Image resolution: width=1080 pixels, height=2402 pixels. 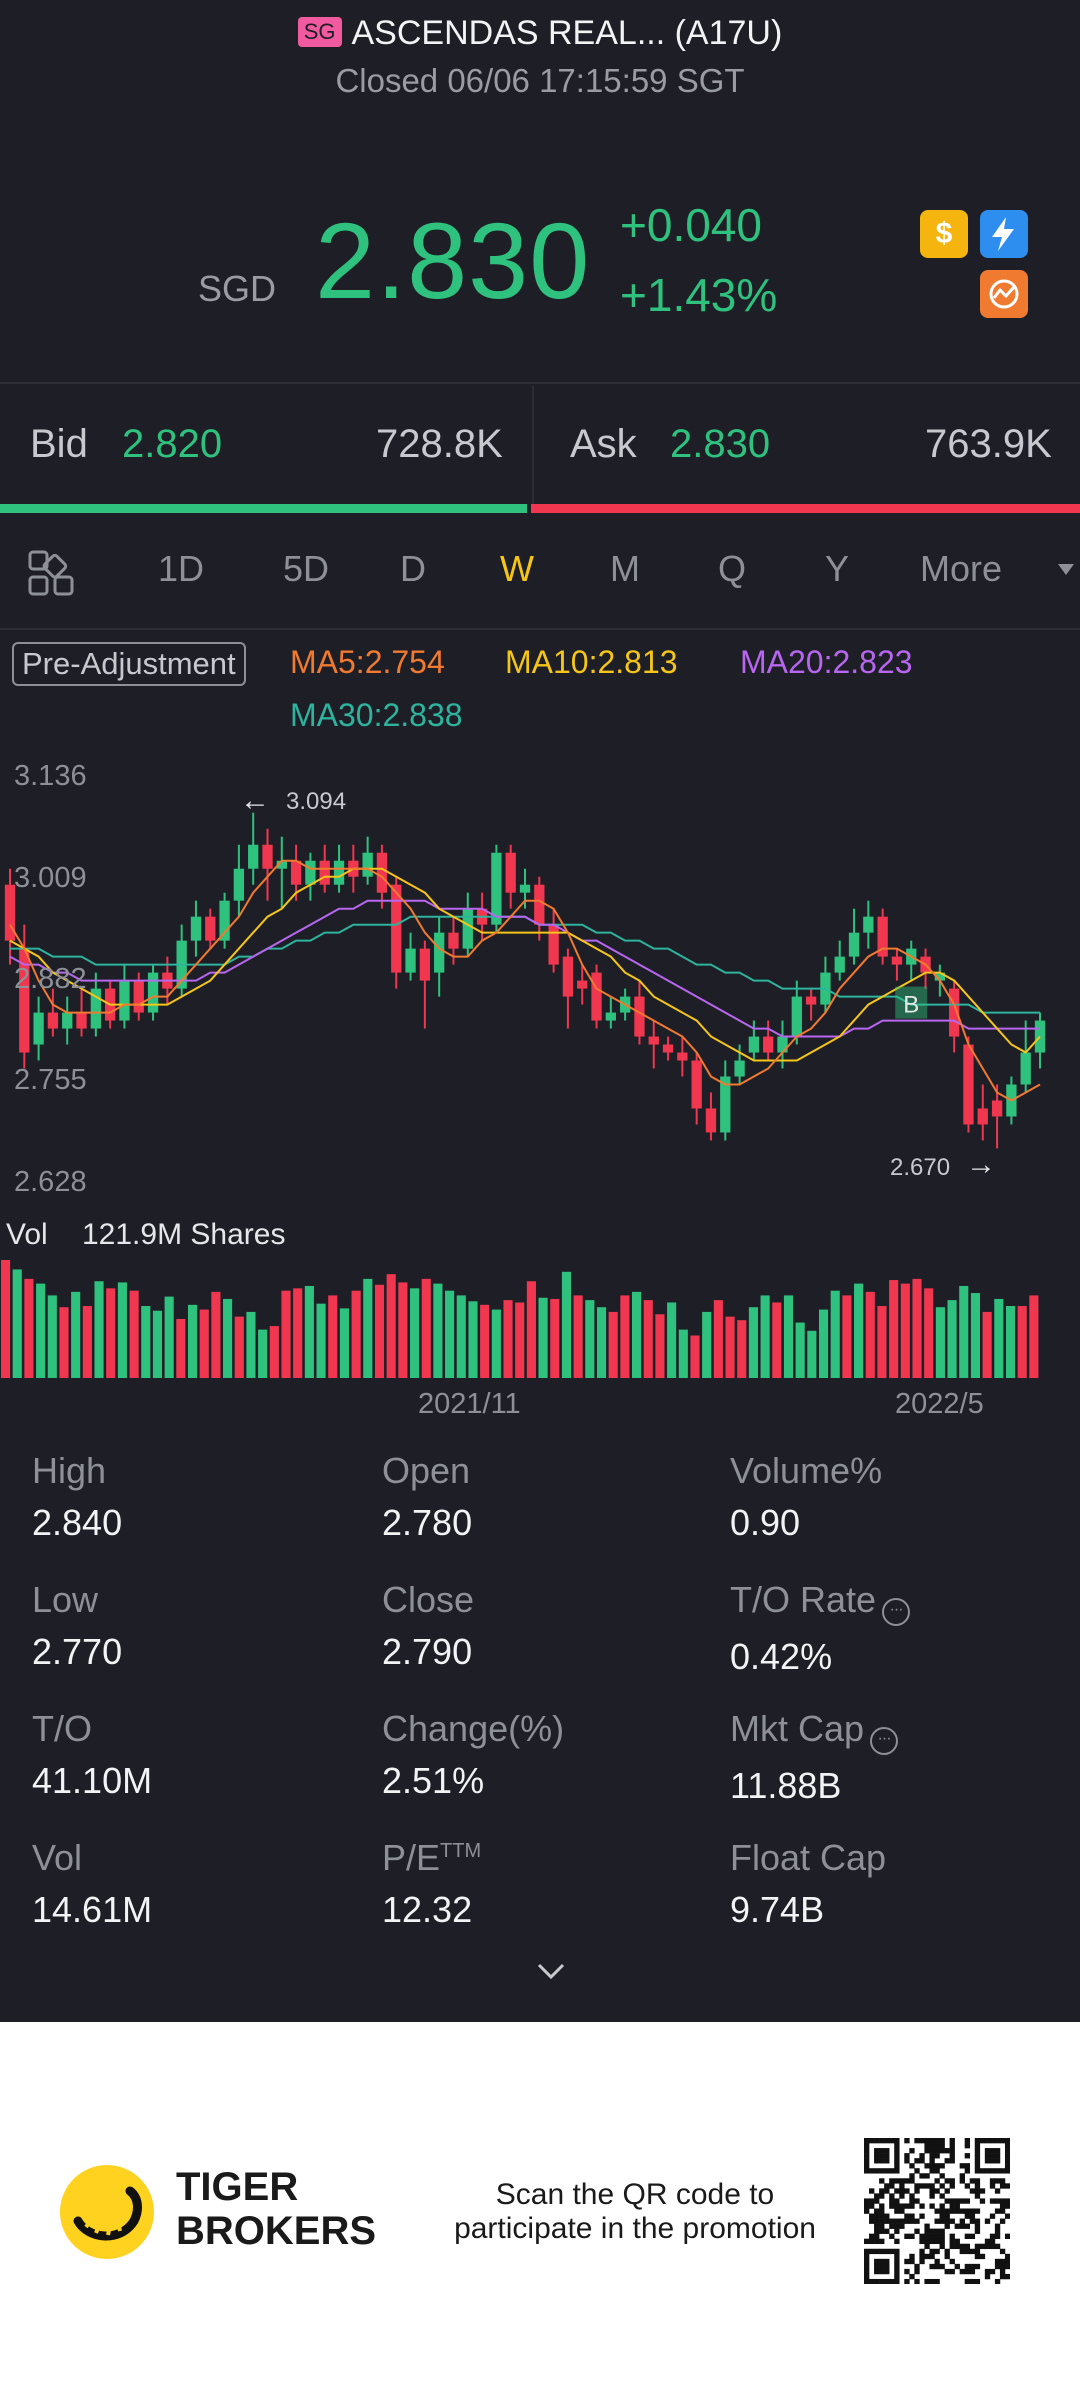 What do you see at coordinates (540, 383) in the screenshot?
I see `divider` at bounding box center [540, 383].